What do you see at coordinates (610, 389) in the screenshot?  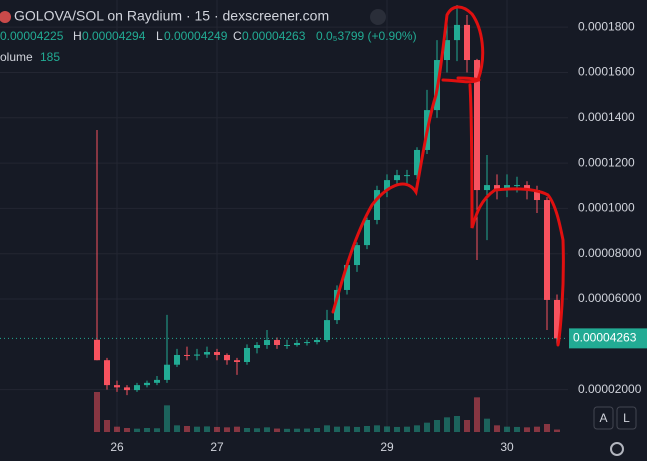 I see `y-tick-label: 0.00002000` at bounding box center [610, 389].